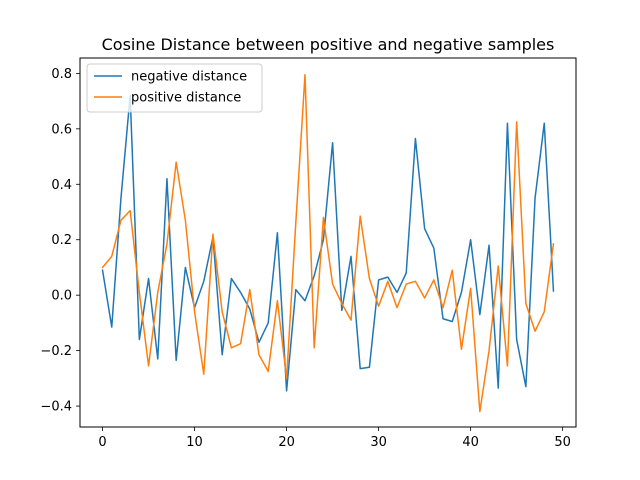  I want to click on x-tick-label: 30, so click(378, 442).